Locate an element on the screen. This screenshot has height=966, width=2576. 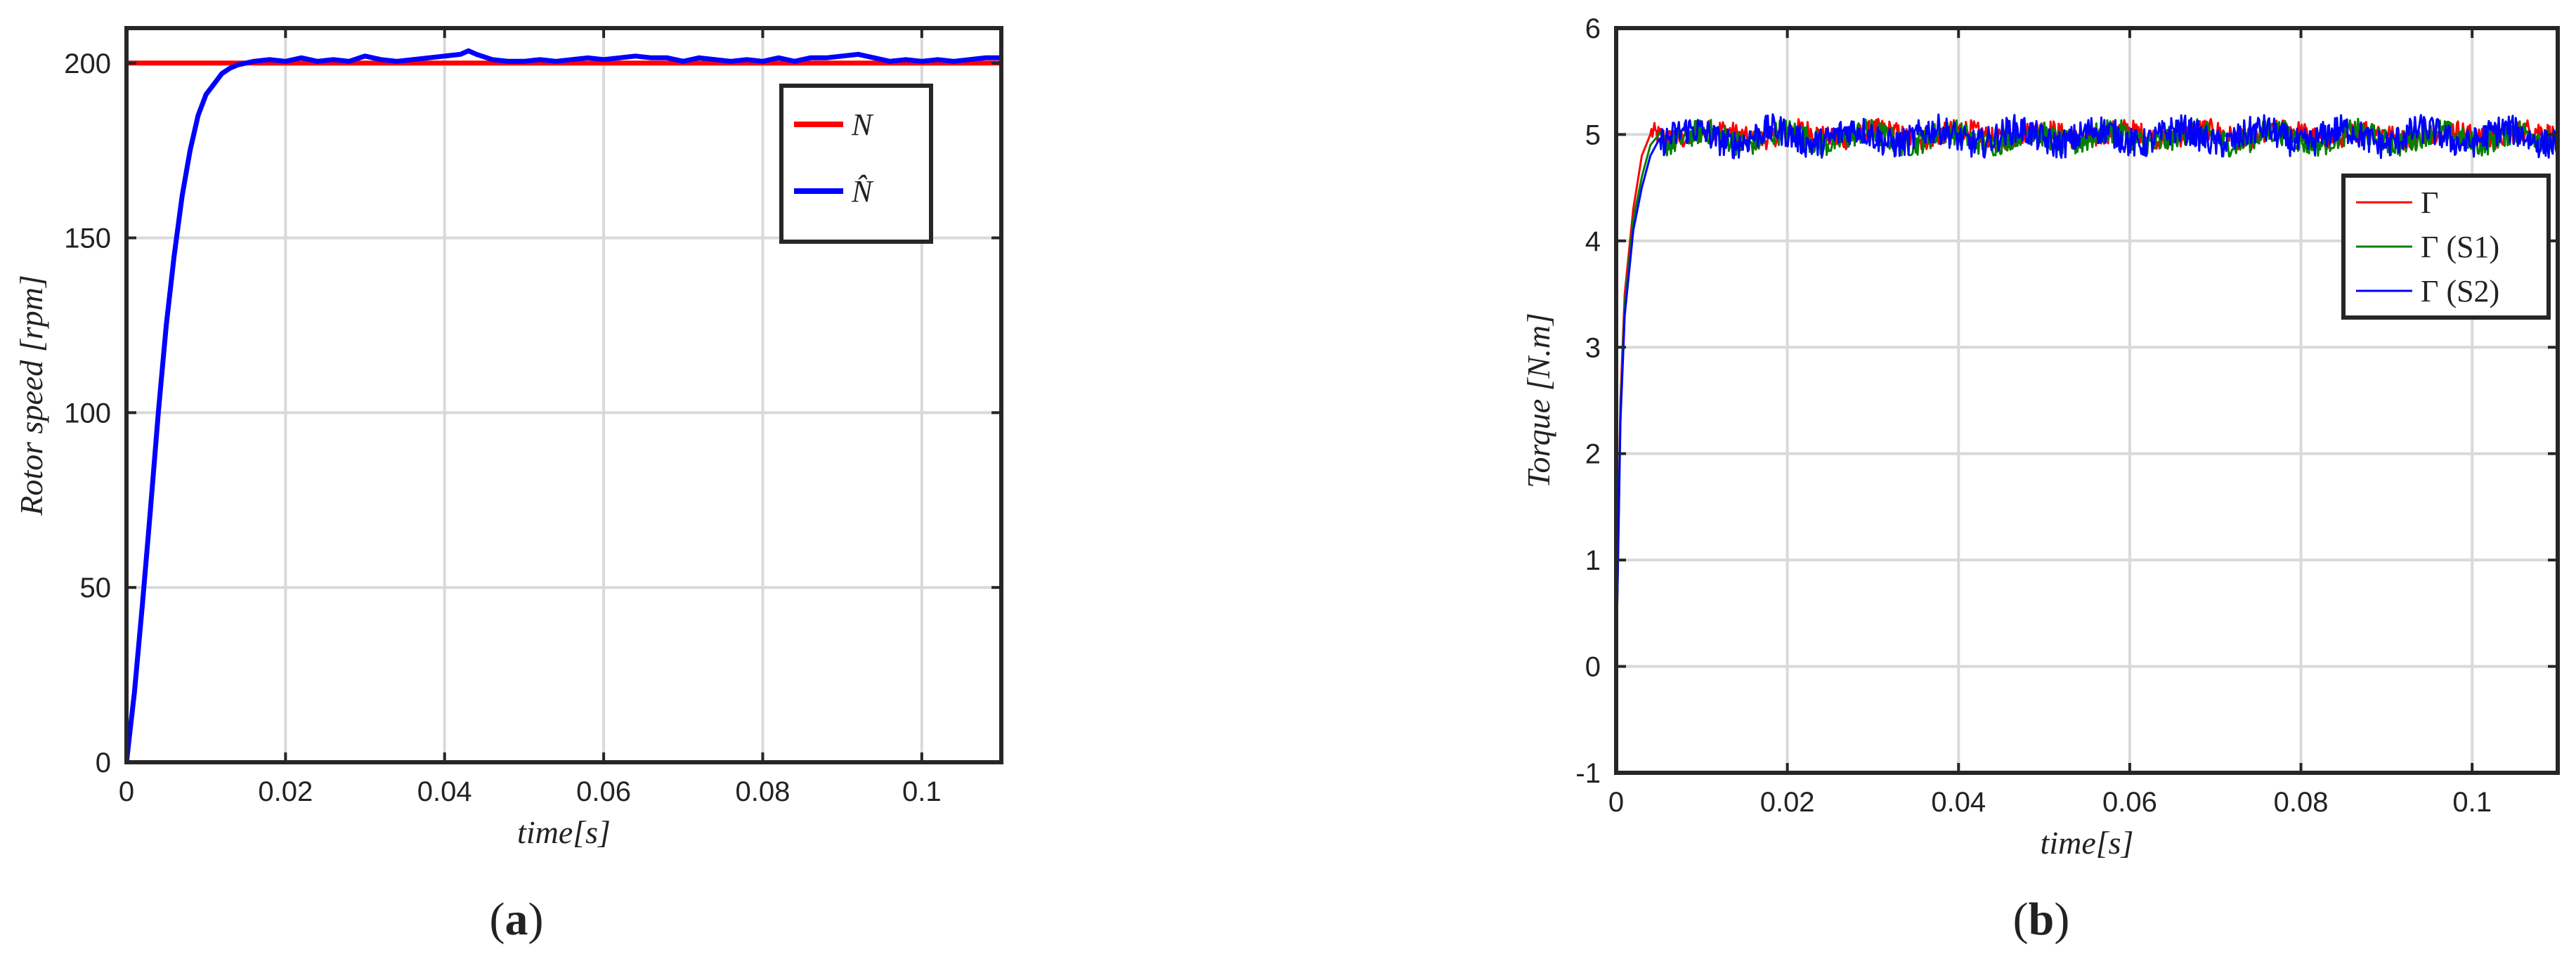
legend-box is located at coordinates (856, 164).